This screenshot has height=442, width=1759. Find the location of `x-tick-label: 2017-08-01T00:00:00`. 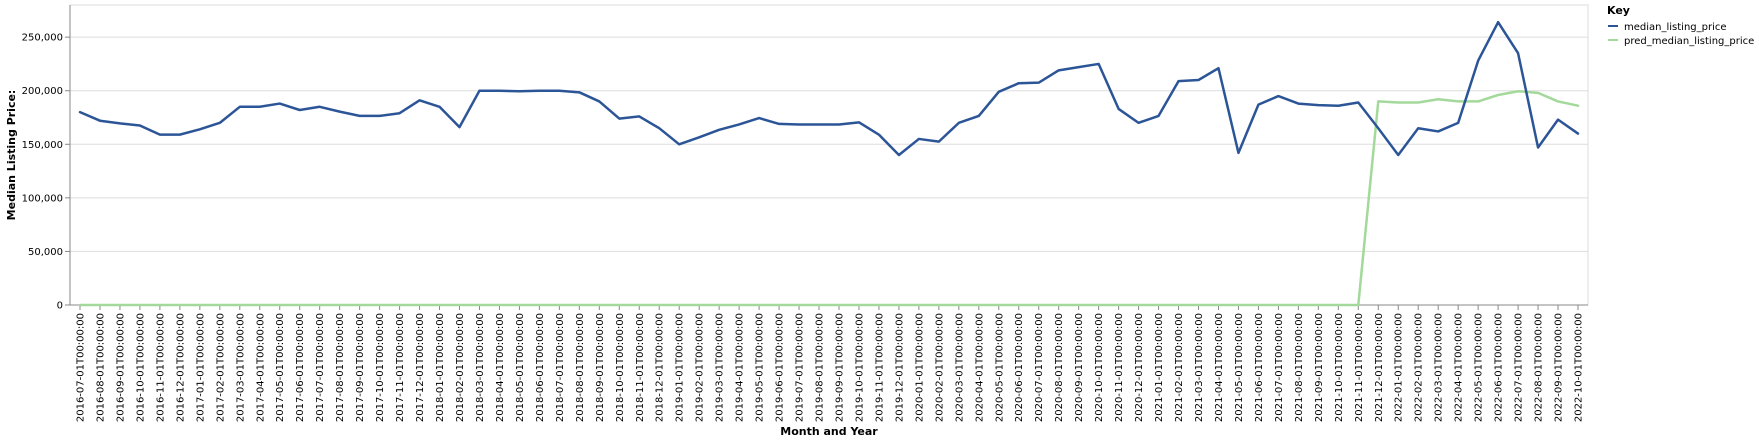

x-tick-label: 2017-08-01T00:00:00 is located at coordinates (340, 367).